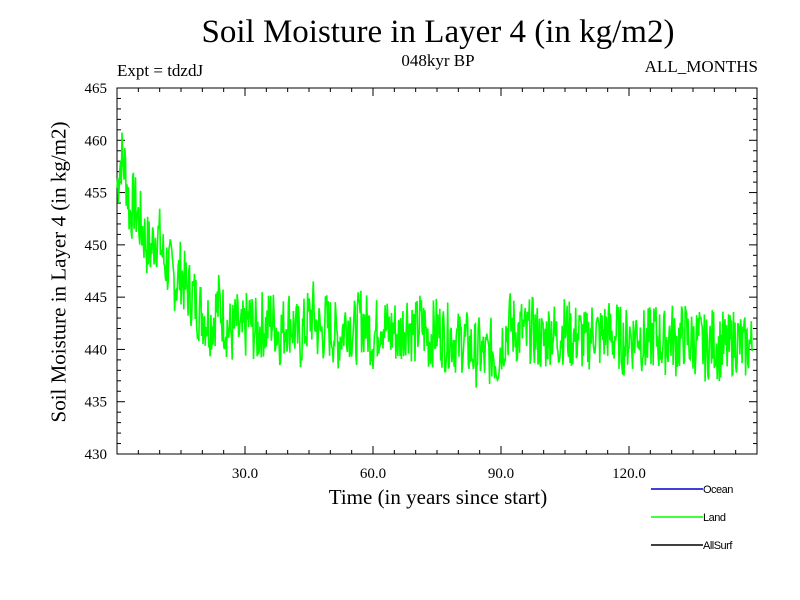 This screenshot has width=800, height=600. I want to click on x-tick-label: 60.0, so click(373, 474).